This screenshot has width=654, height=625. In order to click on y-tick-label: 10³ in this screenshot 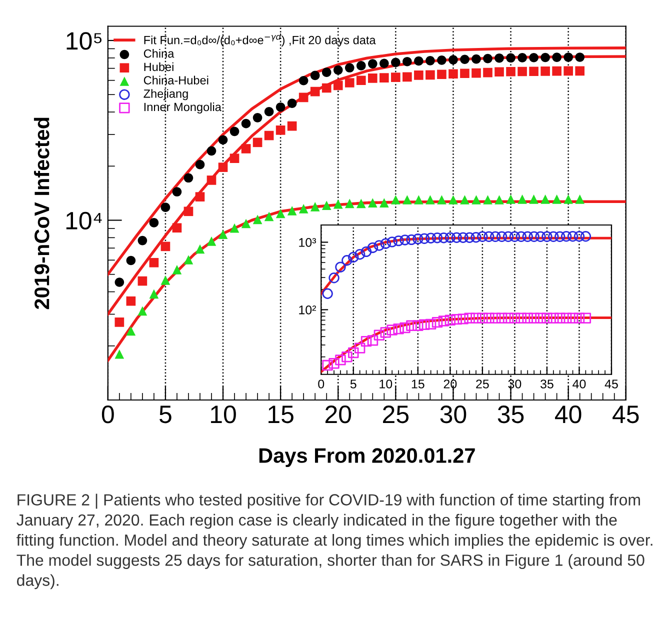, I will do `click(307, 242)`.